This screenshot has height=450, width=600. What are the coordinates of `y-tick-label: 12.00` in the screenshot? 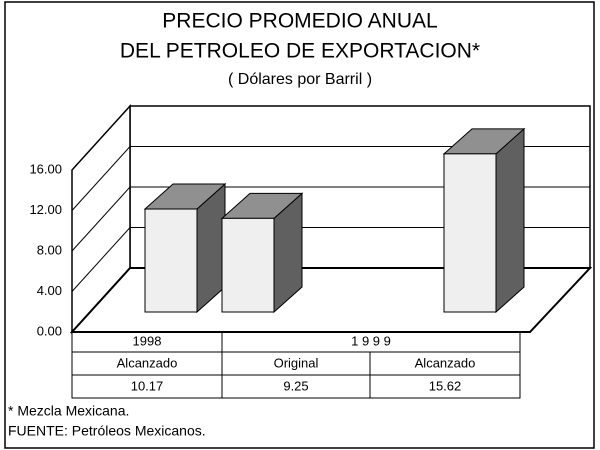 It's located at (45, 209).